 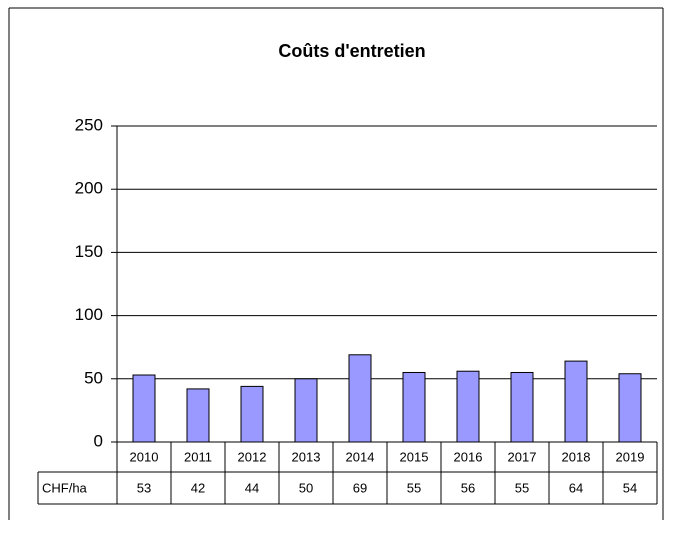 What do you see at coordinates (351, 51) in the screenshot?
I see `chart-title: Coûts d'entretien` at bounding box center [351, 51].